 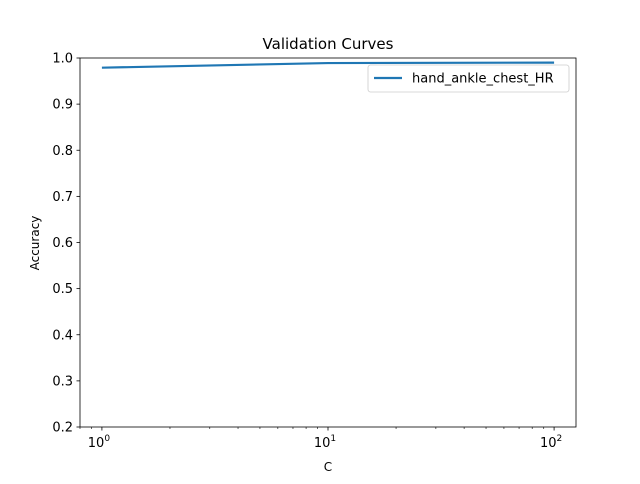 I want to click on legend-box, so click(x=468, y=78).